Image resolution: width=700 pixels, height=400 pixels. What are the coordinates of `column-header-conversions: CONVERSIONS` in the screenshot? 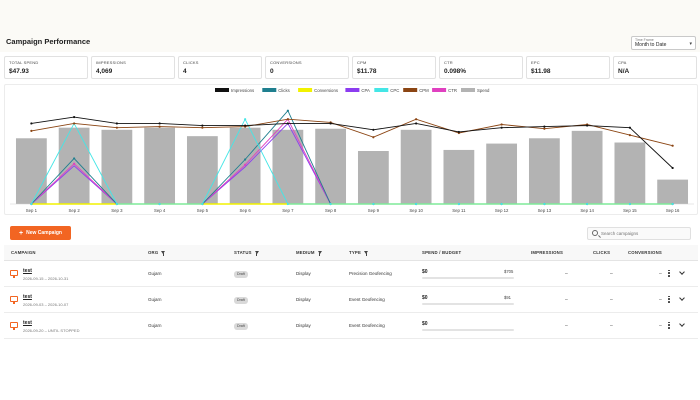 It's located at (645, 252).